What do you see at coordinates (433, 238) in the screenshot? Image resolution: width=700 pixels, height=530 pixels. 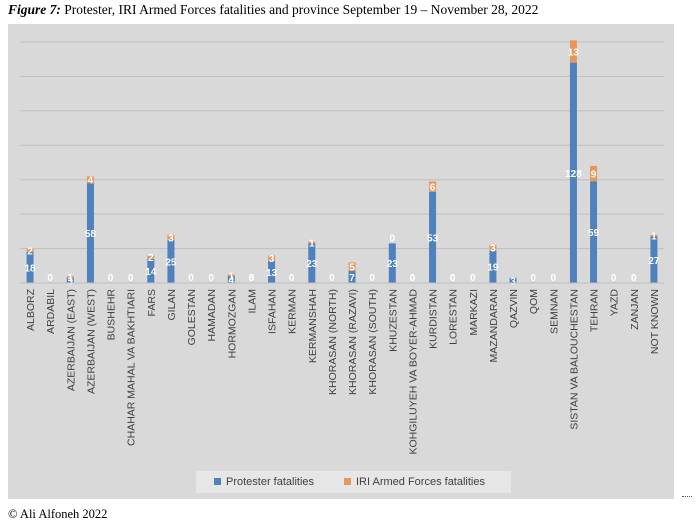 I see `data-label-protester: 53` at bounding box center [433, 238].